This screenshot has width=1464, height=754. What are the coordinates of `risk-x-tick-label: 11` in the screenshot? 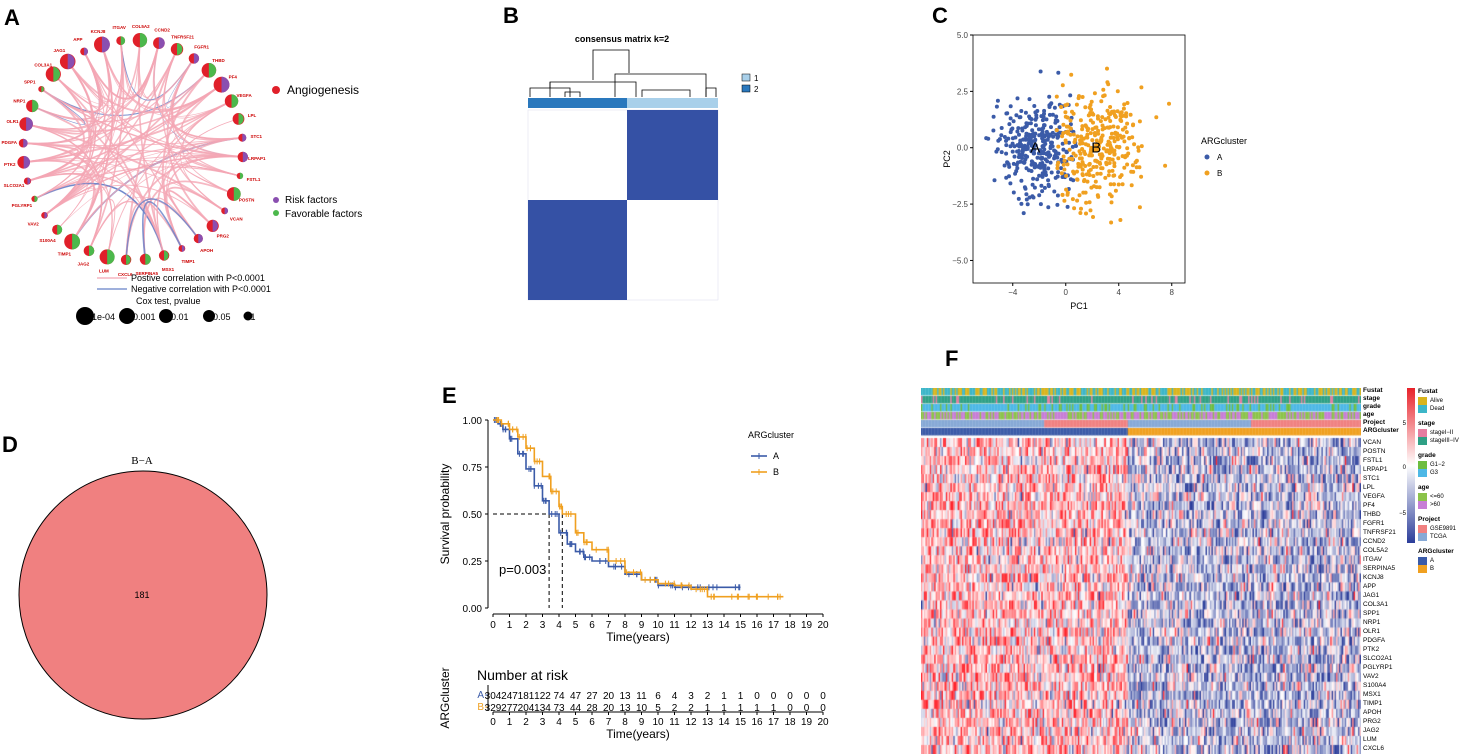 It's located at (674, 722).